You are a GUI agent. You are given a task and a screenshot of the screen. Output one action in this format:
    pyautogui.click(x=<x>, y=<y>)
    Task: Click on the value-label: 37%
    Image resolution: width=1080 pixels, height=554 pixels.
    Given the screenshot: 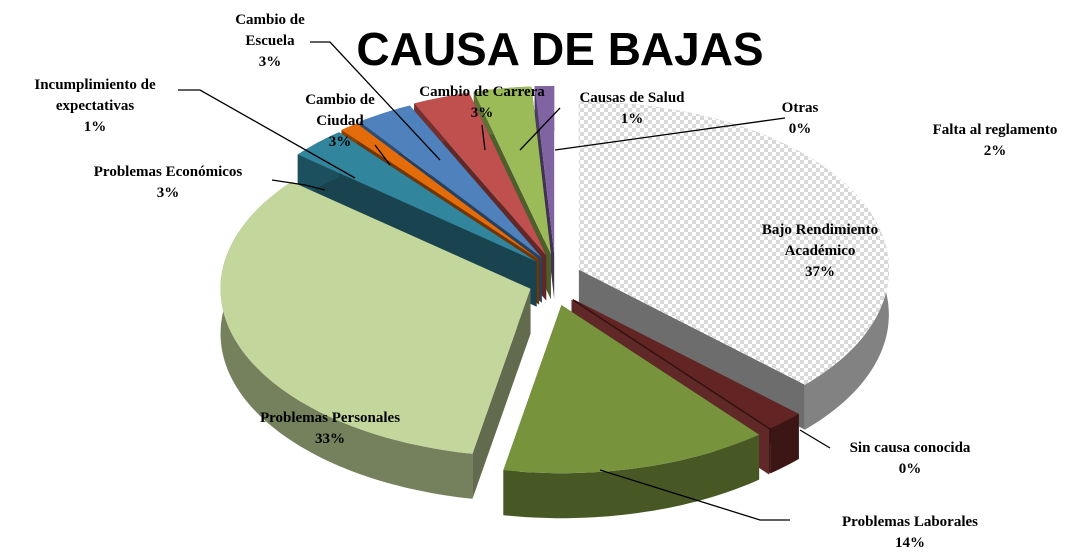 What is the action you would take?
    pyautogui.click(x=820, y=272)
    